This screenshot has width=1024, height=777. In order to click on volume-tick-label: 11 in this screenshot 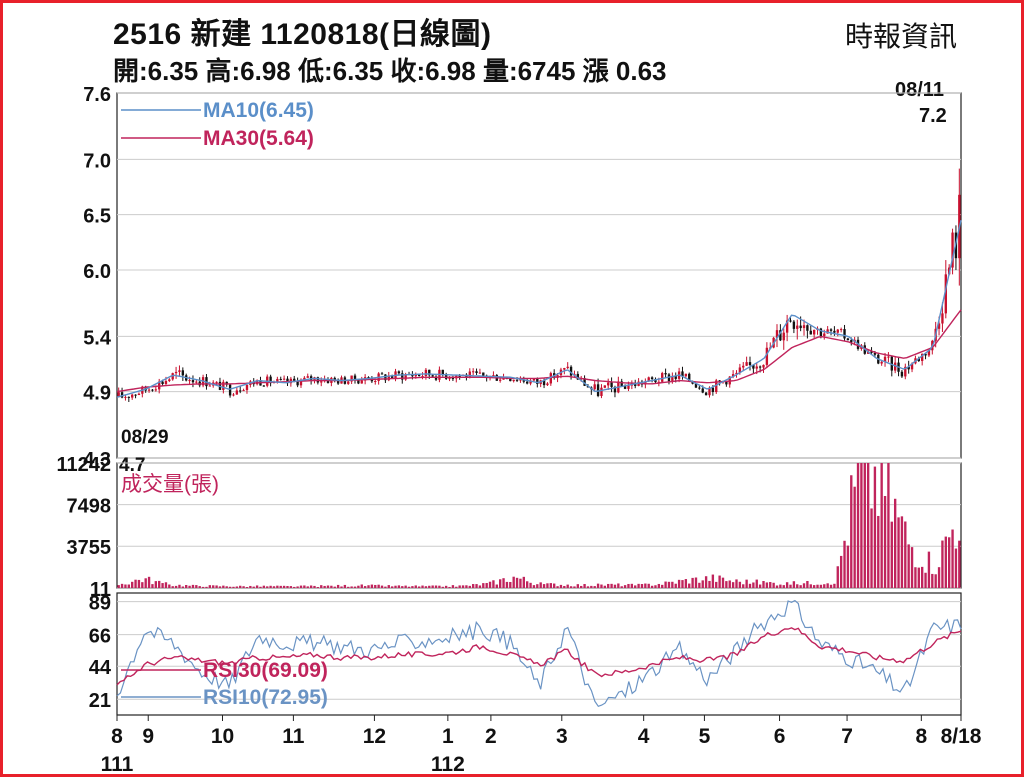, I will do `click(100, 590)`.